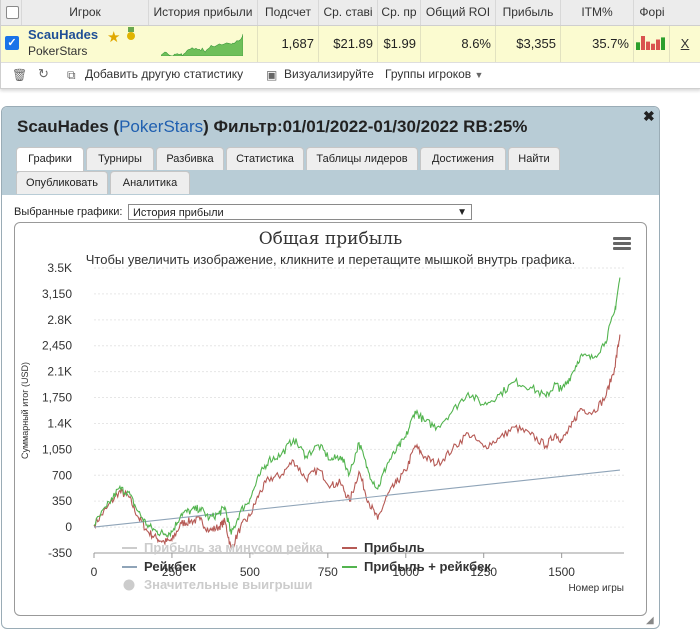  I want to click on form-bars, so click(650, 43).